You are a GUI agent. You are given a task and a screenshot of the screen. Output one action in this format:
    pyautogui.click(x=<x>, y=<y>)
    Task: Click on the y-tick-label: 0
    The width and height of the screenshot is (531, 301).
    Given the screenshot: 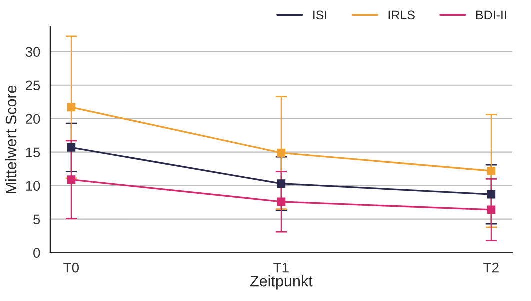 What is the action you would take?
    pyautogui.click(x=37, y=253)
    